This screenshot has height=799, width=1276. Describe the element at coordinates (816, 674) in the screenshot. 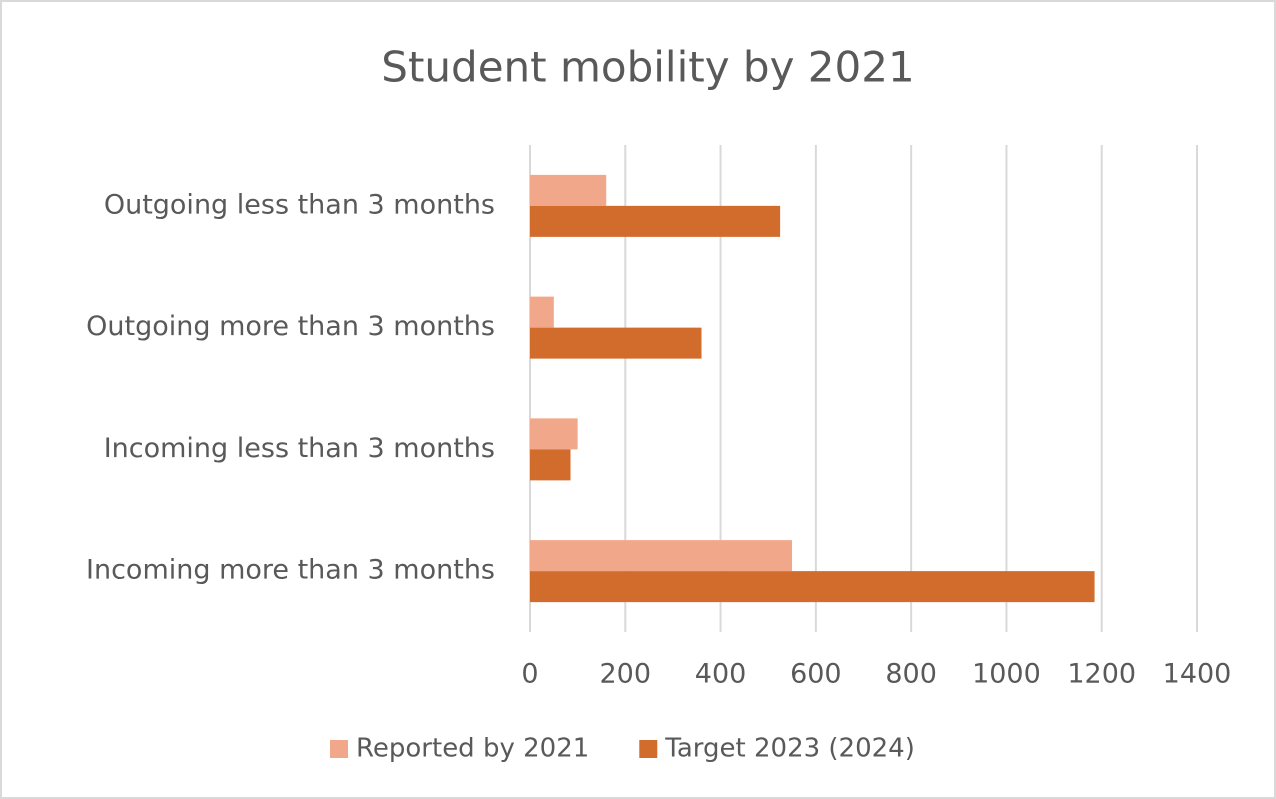

I see `x-tick-label: 600` at that location.